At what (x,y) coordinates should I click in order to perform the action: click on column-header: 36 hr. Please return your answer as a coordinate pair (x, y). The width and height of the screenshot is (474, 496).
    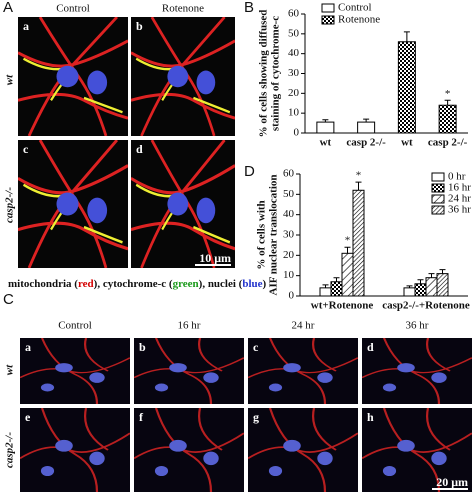
    Looking at the image, I should click on (417, 326).